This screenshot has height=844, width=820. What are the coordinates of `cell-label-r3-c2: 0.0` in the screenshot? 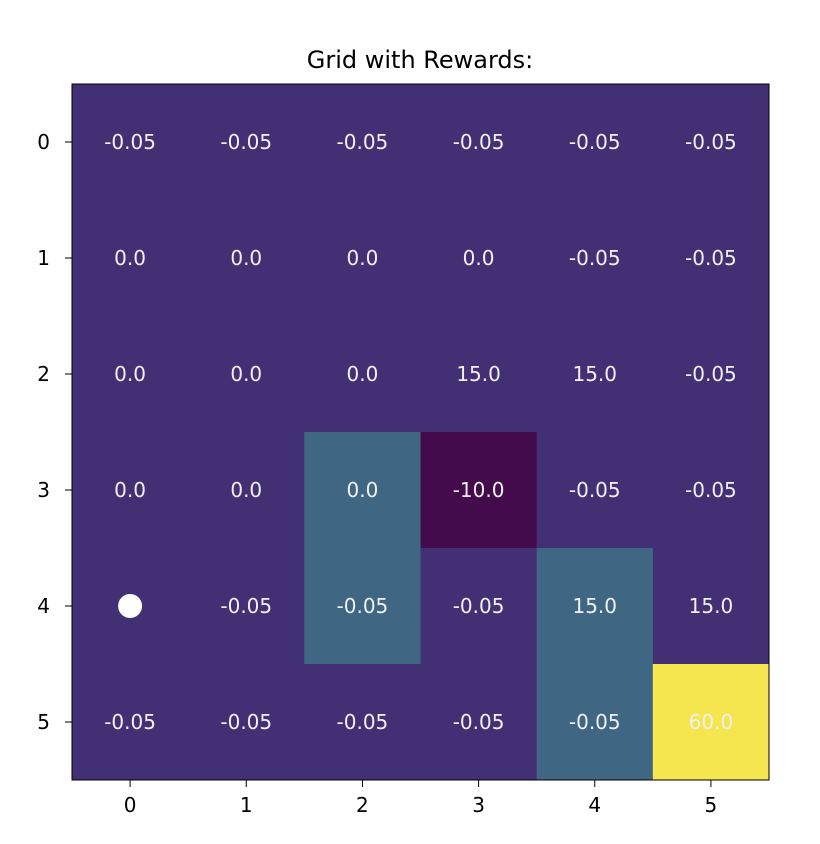 It's located at (363, 490).